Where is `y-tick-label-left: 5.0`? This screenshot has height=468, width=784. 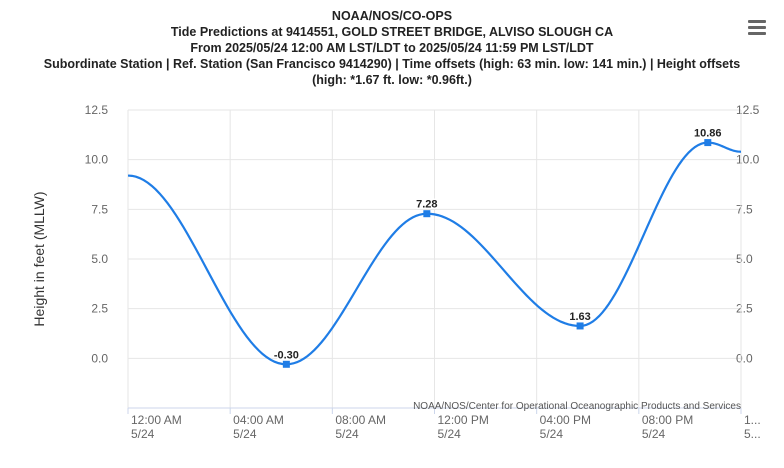
y-tick-label-left: 5.0 is located at coordinates (99, 259).